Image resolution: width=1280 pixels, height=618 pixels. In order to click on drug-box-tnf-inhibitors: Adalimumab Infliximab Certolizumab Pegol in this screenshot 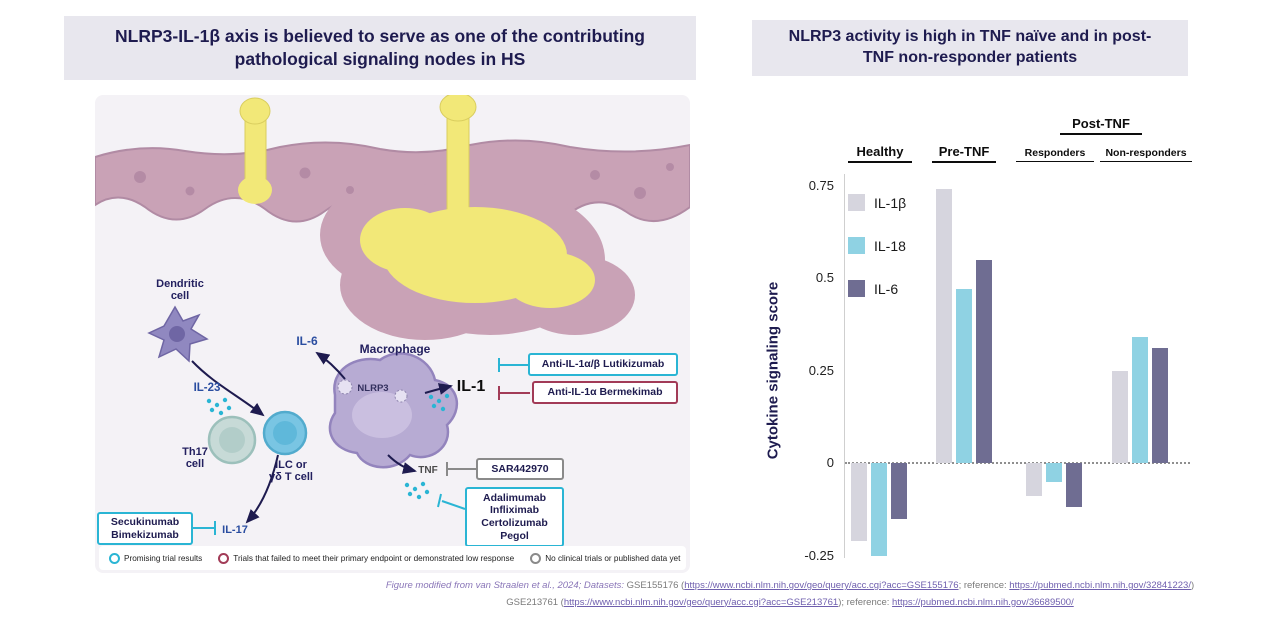, I will do `click(514, 517)`.